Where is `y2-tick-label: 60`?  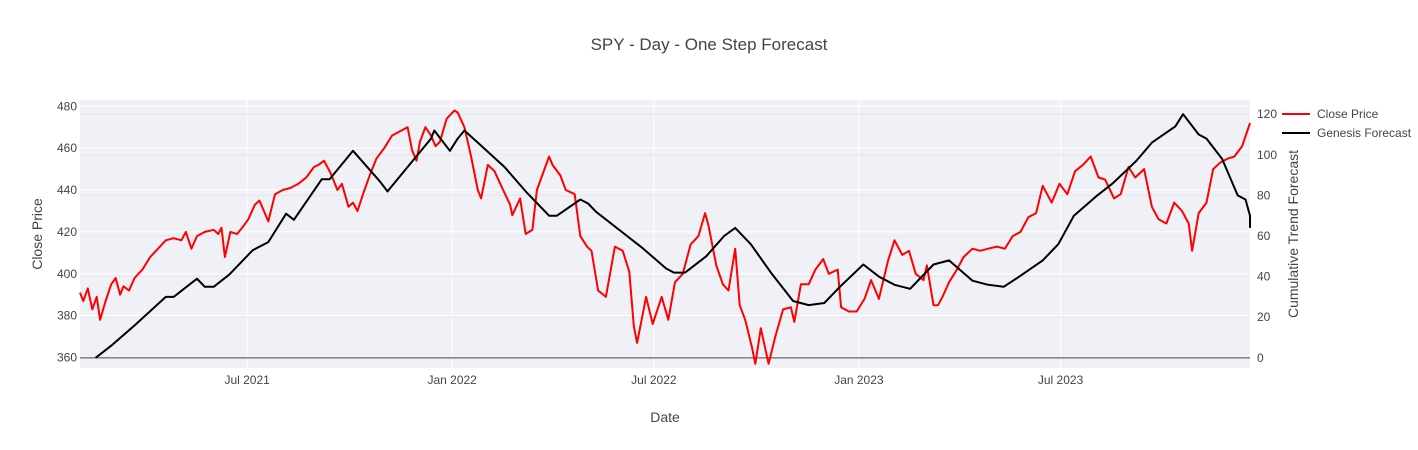 y2-tick-label: 60 is located at coordinates (1264, 236).